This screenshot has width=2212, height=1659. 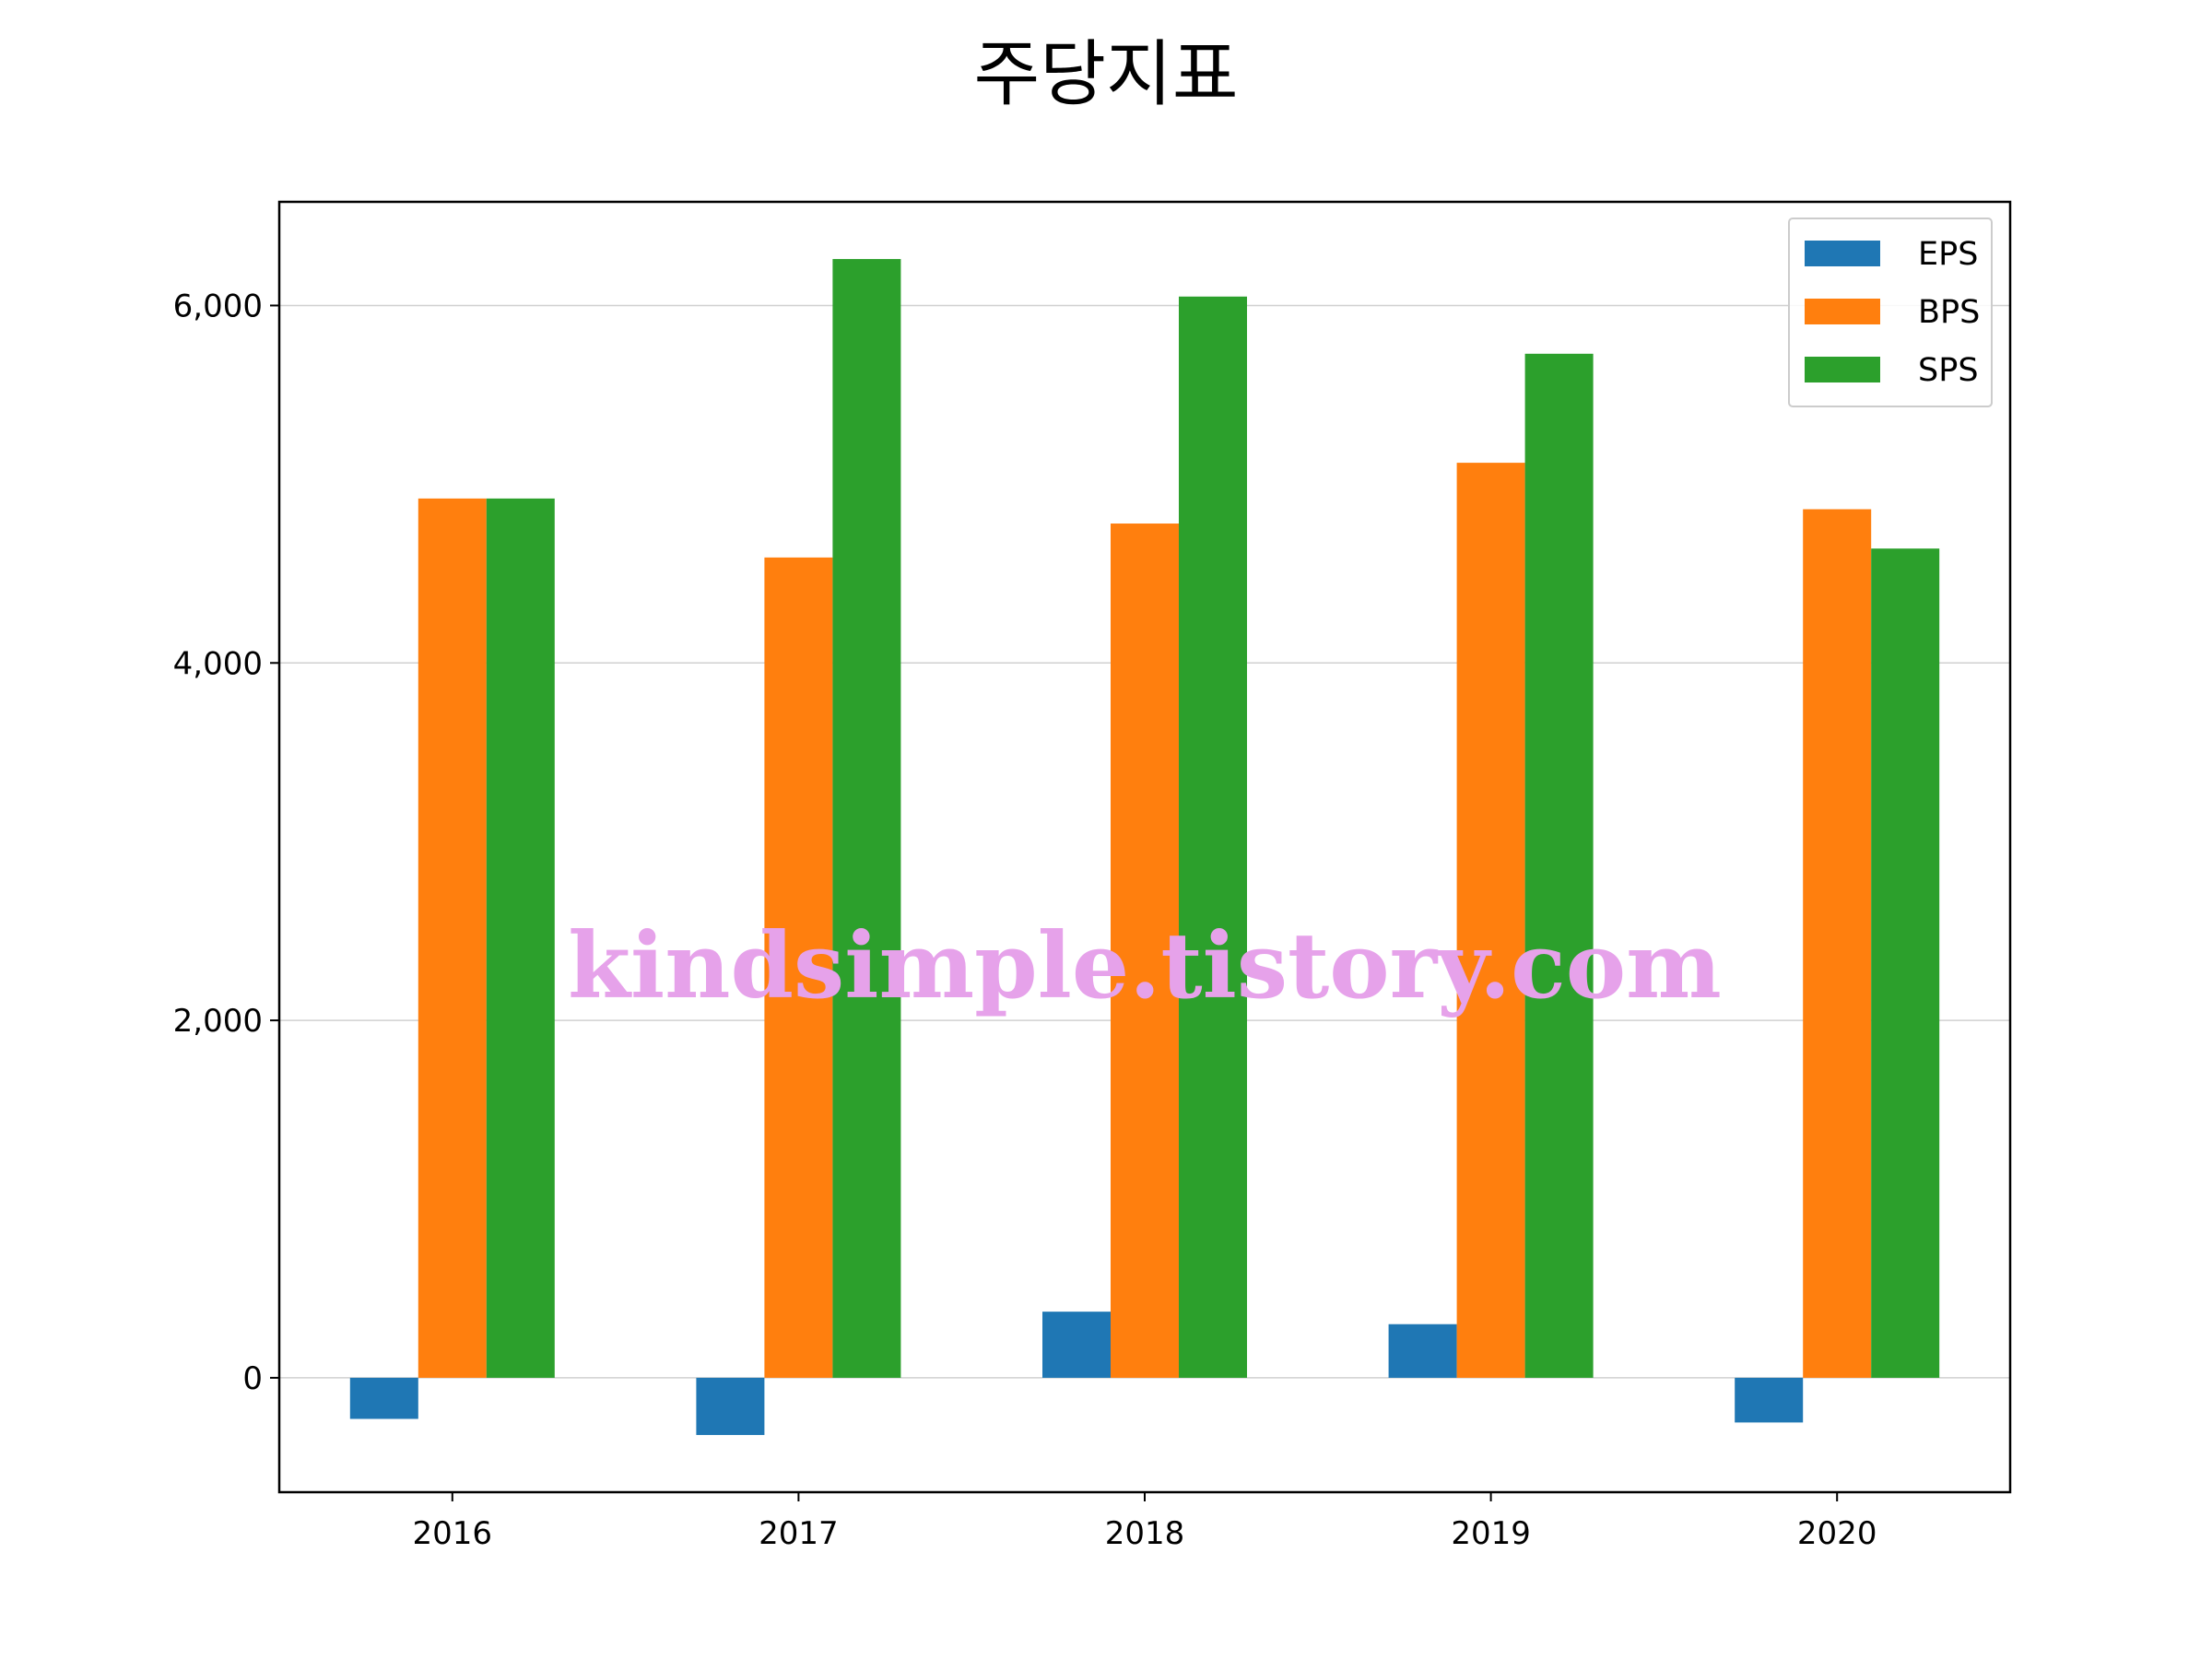 I want to click on y-tick-label: 0, so click(x=252, y=1378).